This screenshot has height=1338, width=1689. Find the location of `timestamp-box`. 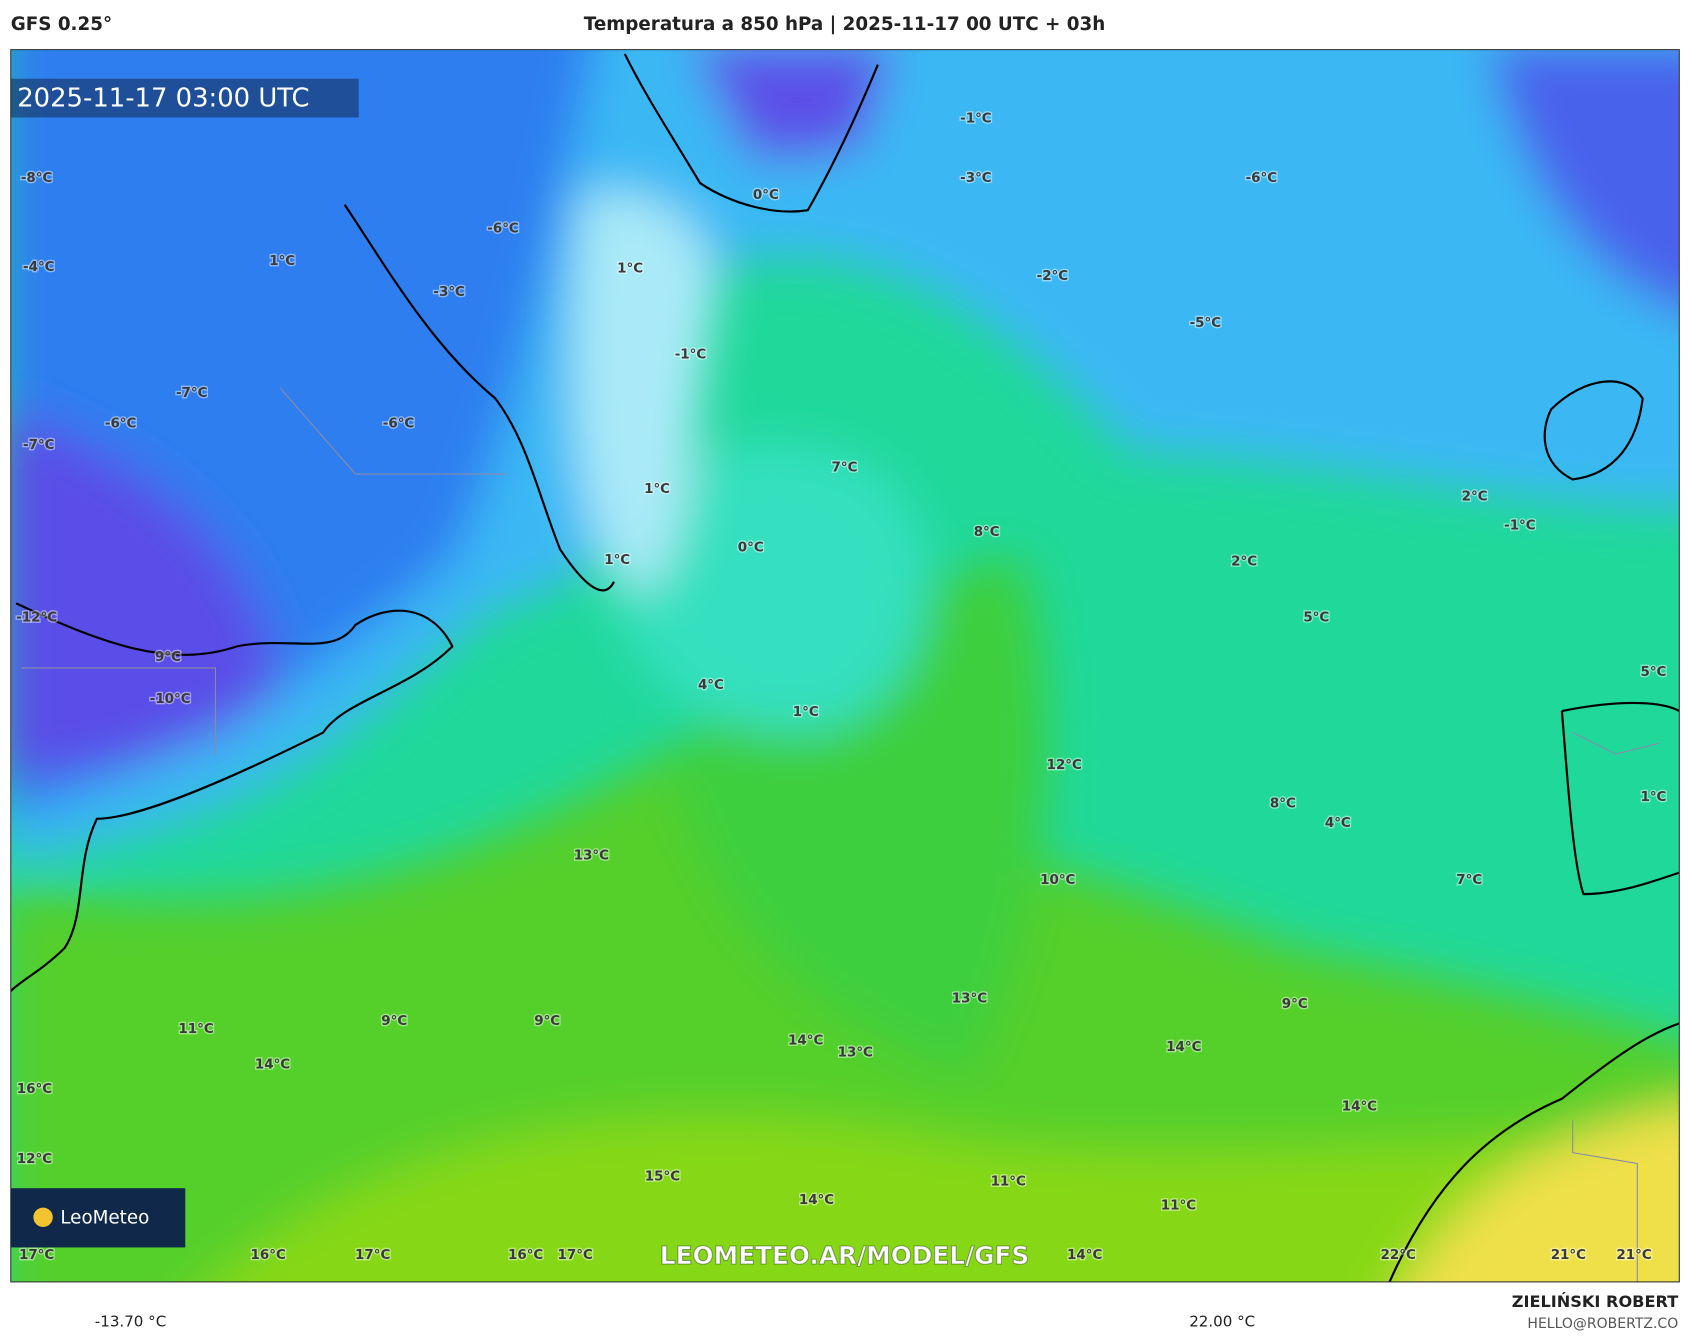

timestamp-box is located at coordinates (184, 98).